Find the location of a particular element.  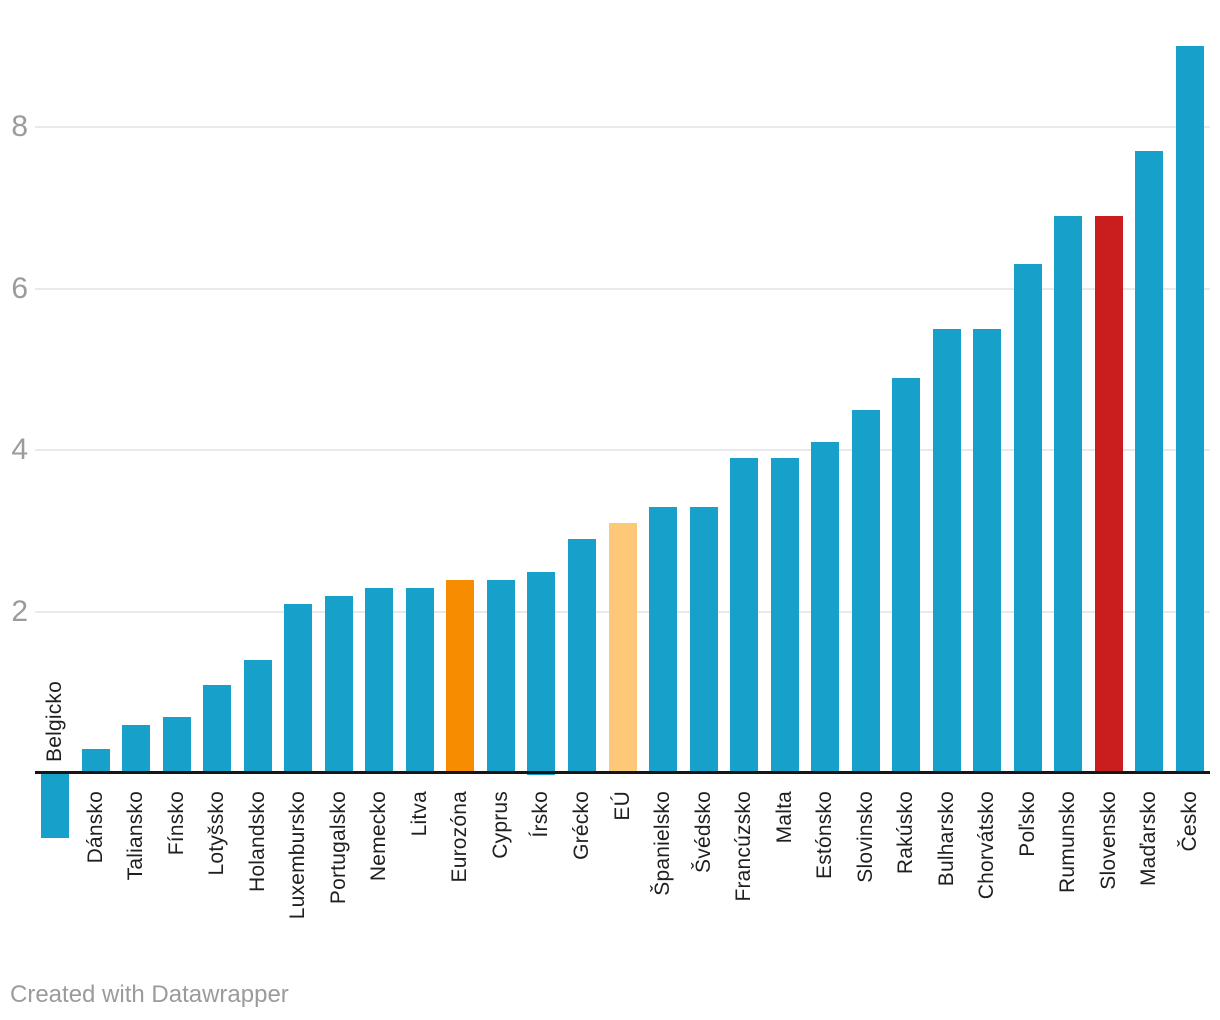

bar-polsko is located at coordinates (1027, 519).